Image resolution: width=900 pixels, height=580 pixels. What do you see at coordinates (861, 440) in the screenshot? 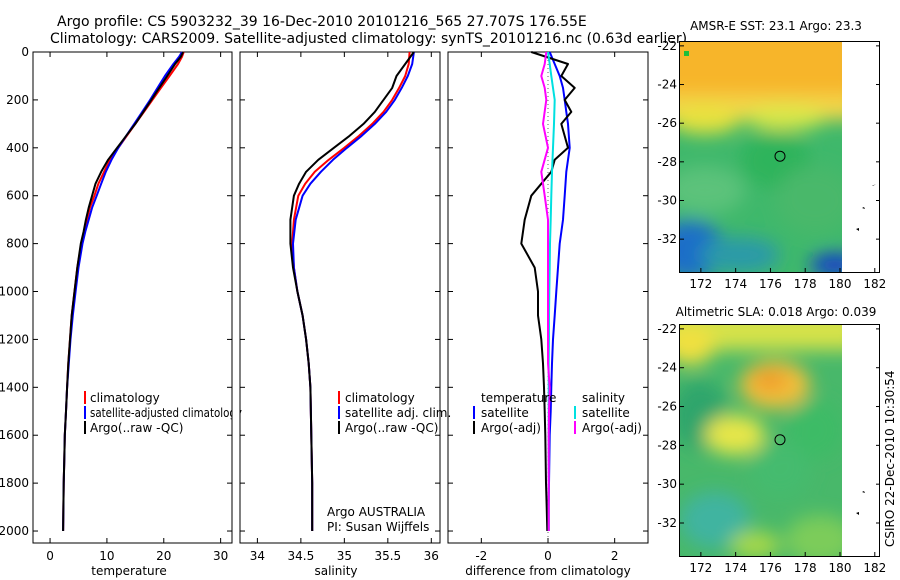
I see `sla-map-nodata` at bounding box center [861, 440].